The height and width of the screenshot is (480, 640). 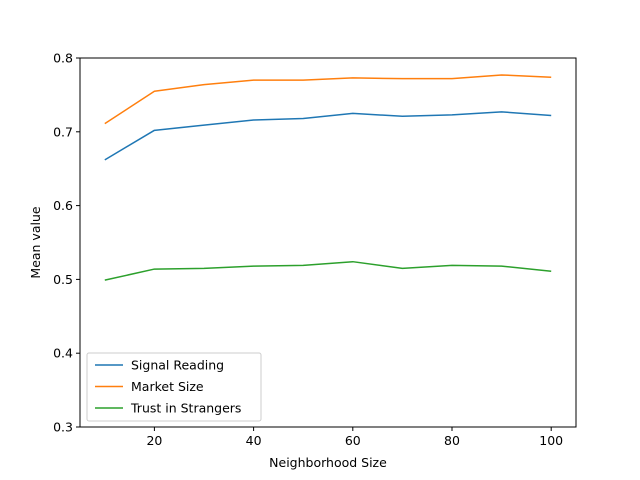 What do you see at coordinates (63, 427) in the screenshot?
I see `y-tick-label: 0.3` at bounding box center [63, 427].